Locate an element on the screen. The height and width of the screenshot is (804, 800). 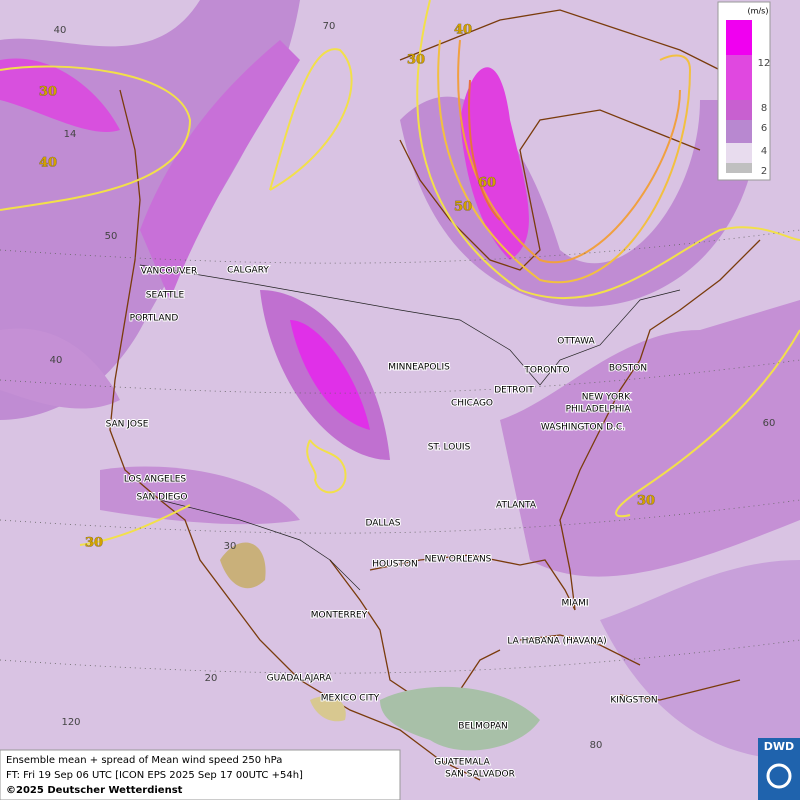
legend-label: 12 is located at coordinates (764, 63).